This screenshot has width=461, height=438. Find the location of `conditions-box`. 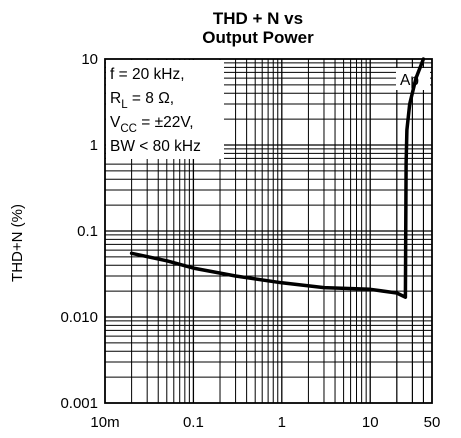

conditions-box is located at coordinates (165, 109).